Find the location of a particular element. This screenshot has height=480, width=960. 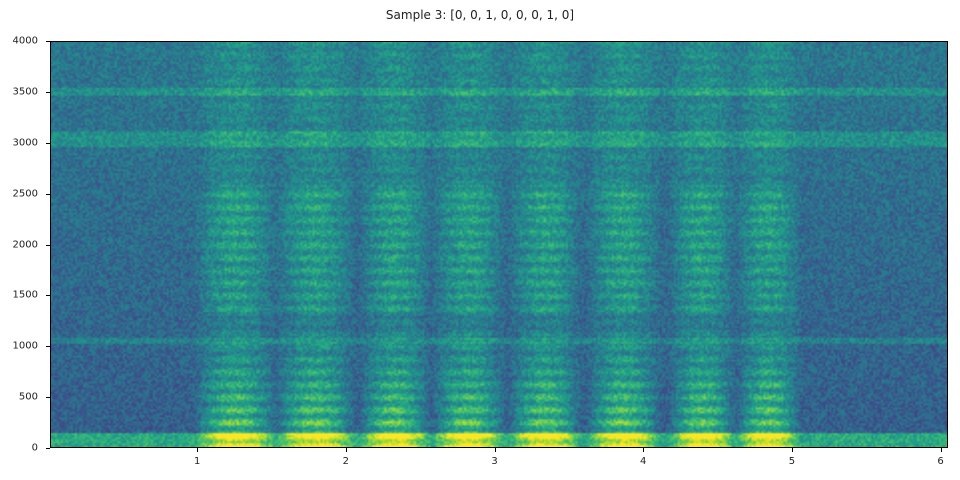

x-tick-label: 2 is located at coordinates (346, 461).